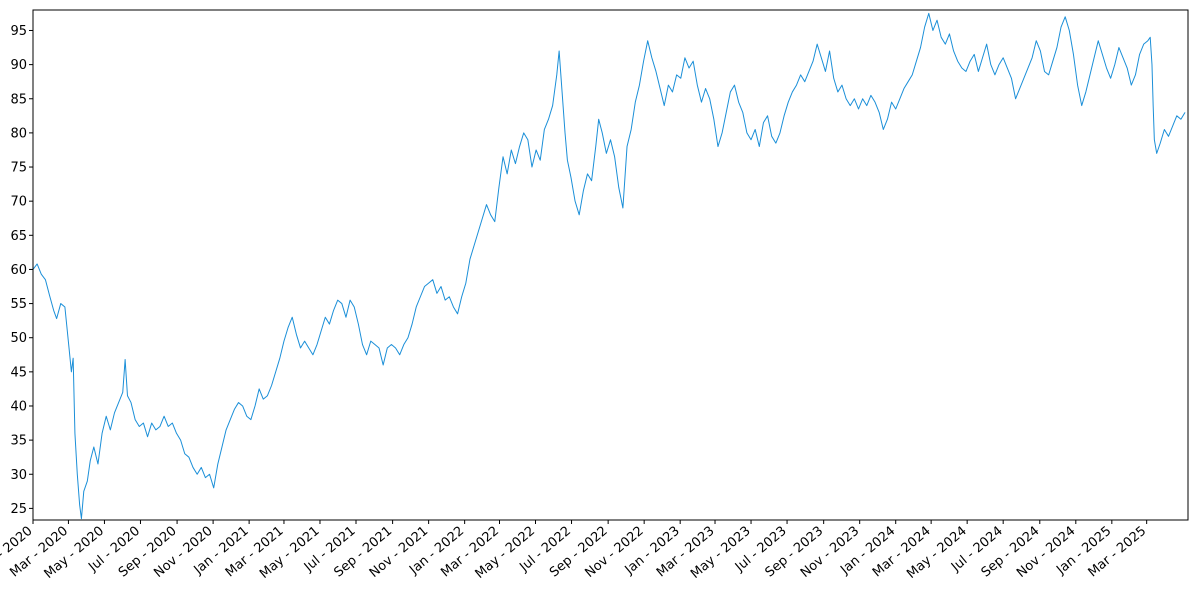 This screenshot has width=1200, height=600. Describe the element at coordinates (18, 202) in the screenshot. I see `y-tick-label: 70` at that location.